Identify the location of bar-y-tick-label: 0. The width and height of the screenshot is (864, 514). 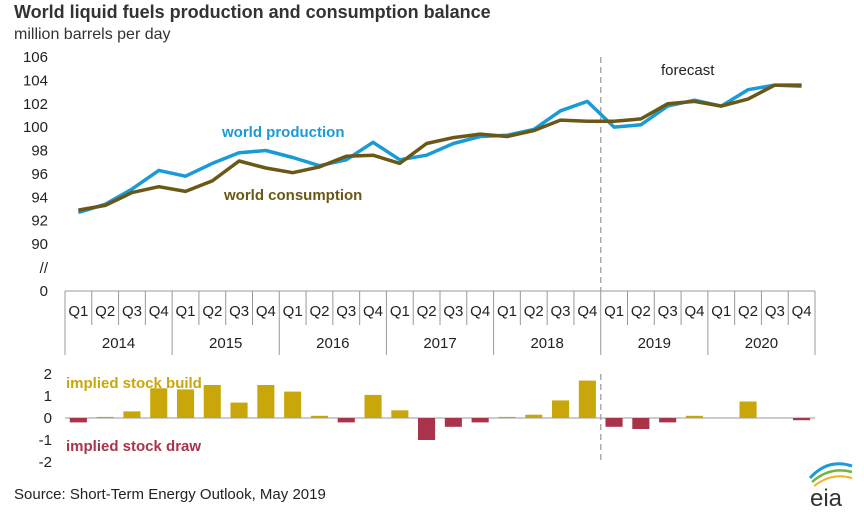
(48, 418).